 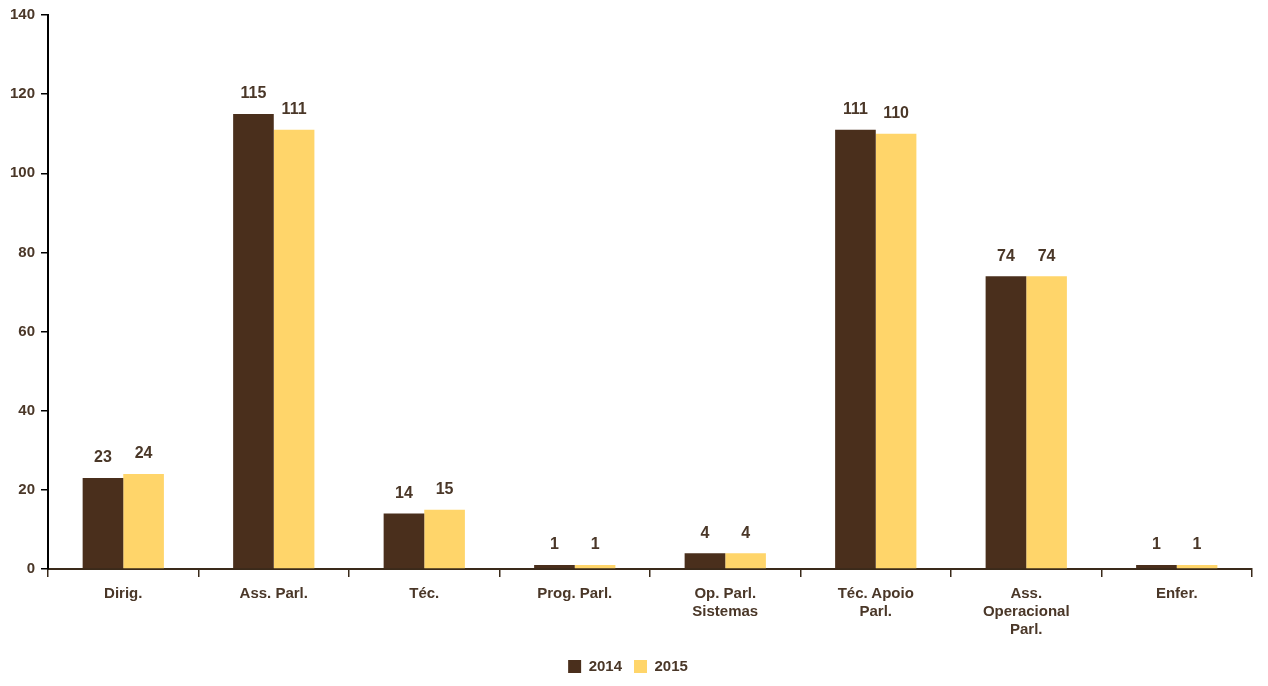 What do you see at coordinates (671, 665) in the screenshot?
I see `legend-label: 2015` at bounding box center [671, 665].